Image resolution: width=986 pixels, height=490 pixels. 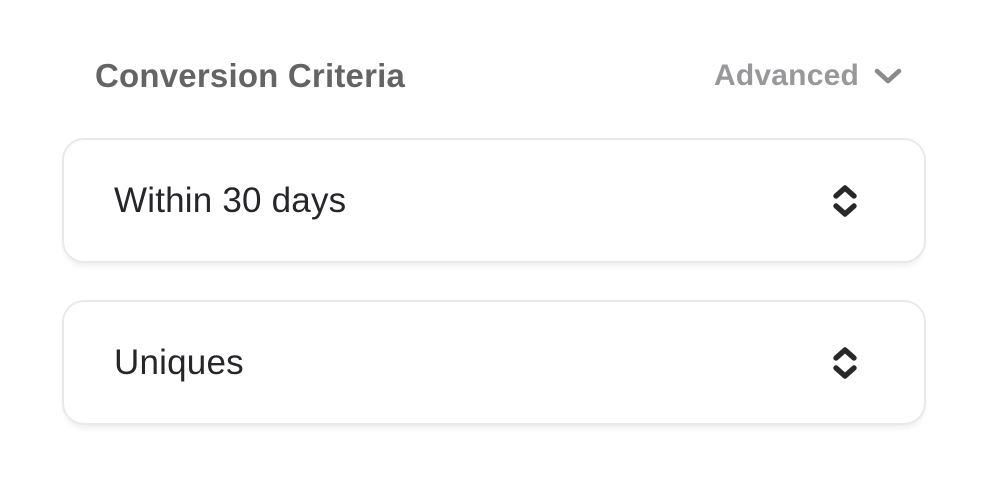 I want to click on page-title: Conversion Criteria, so click(x=250, y=75).